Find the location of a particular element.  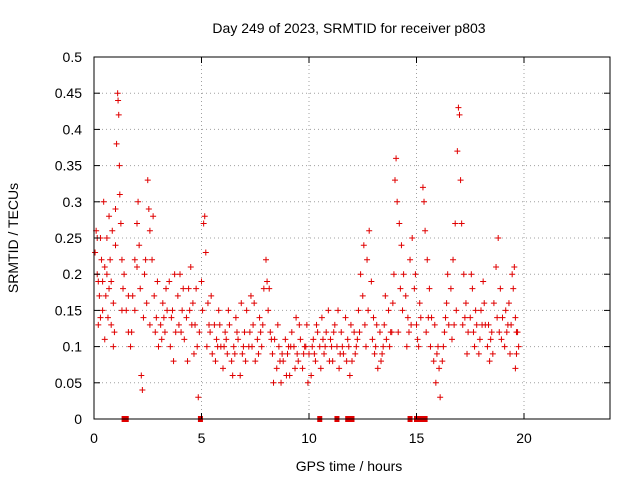

y-tick-label: 0.5 is located at coordinates (73, 57).